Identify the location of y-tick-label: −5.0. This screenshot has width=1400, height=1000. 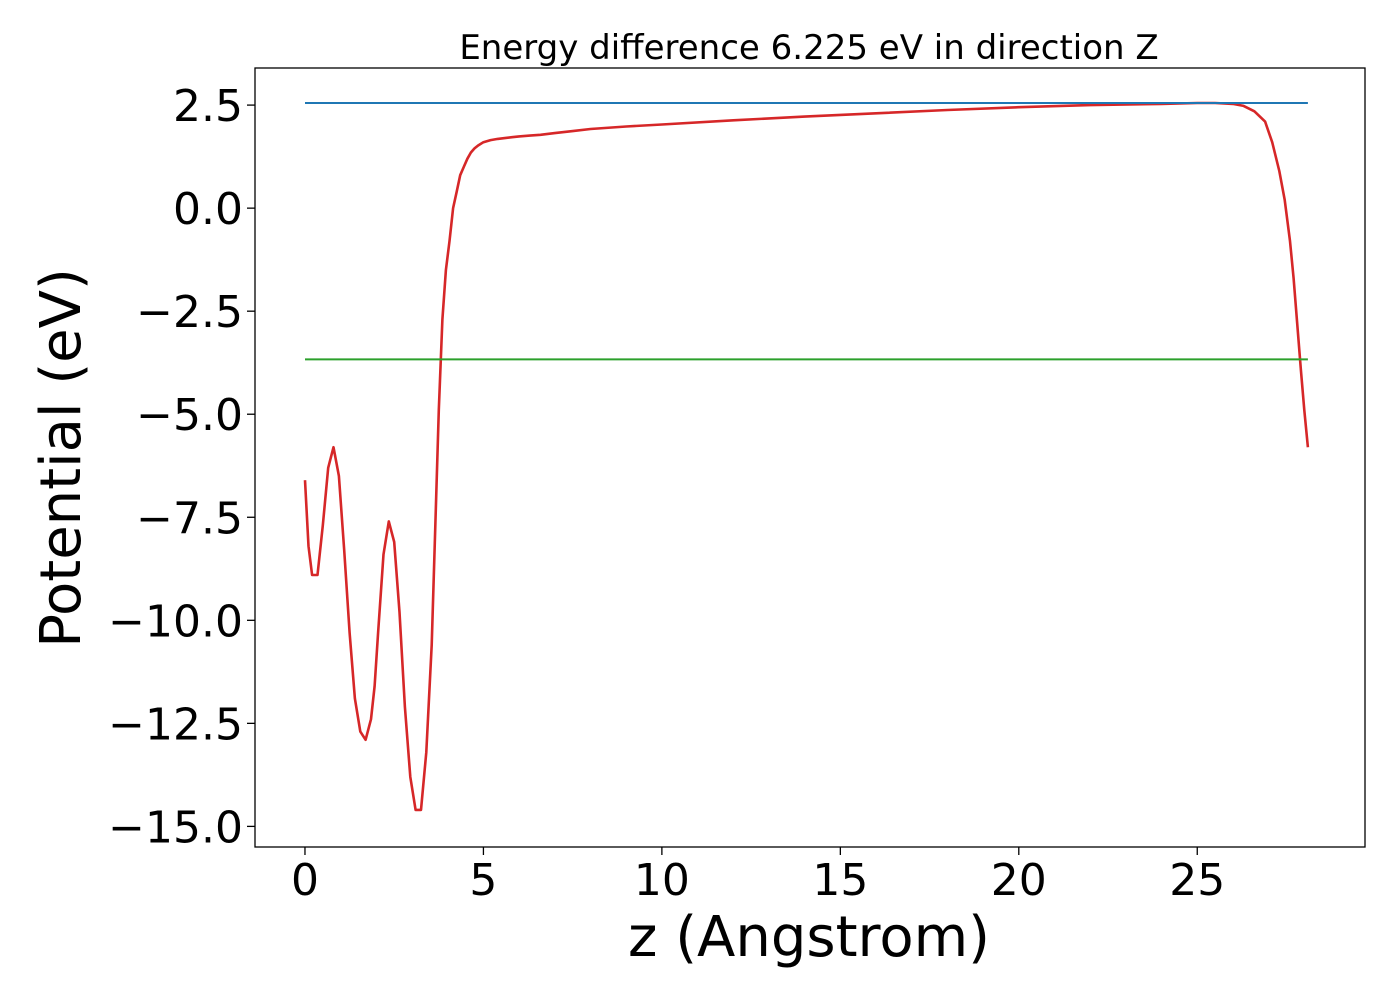
(189, 415).